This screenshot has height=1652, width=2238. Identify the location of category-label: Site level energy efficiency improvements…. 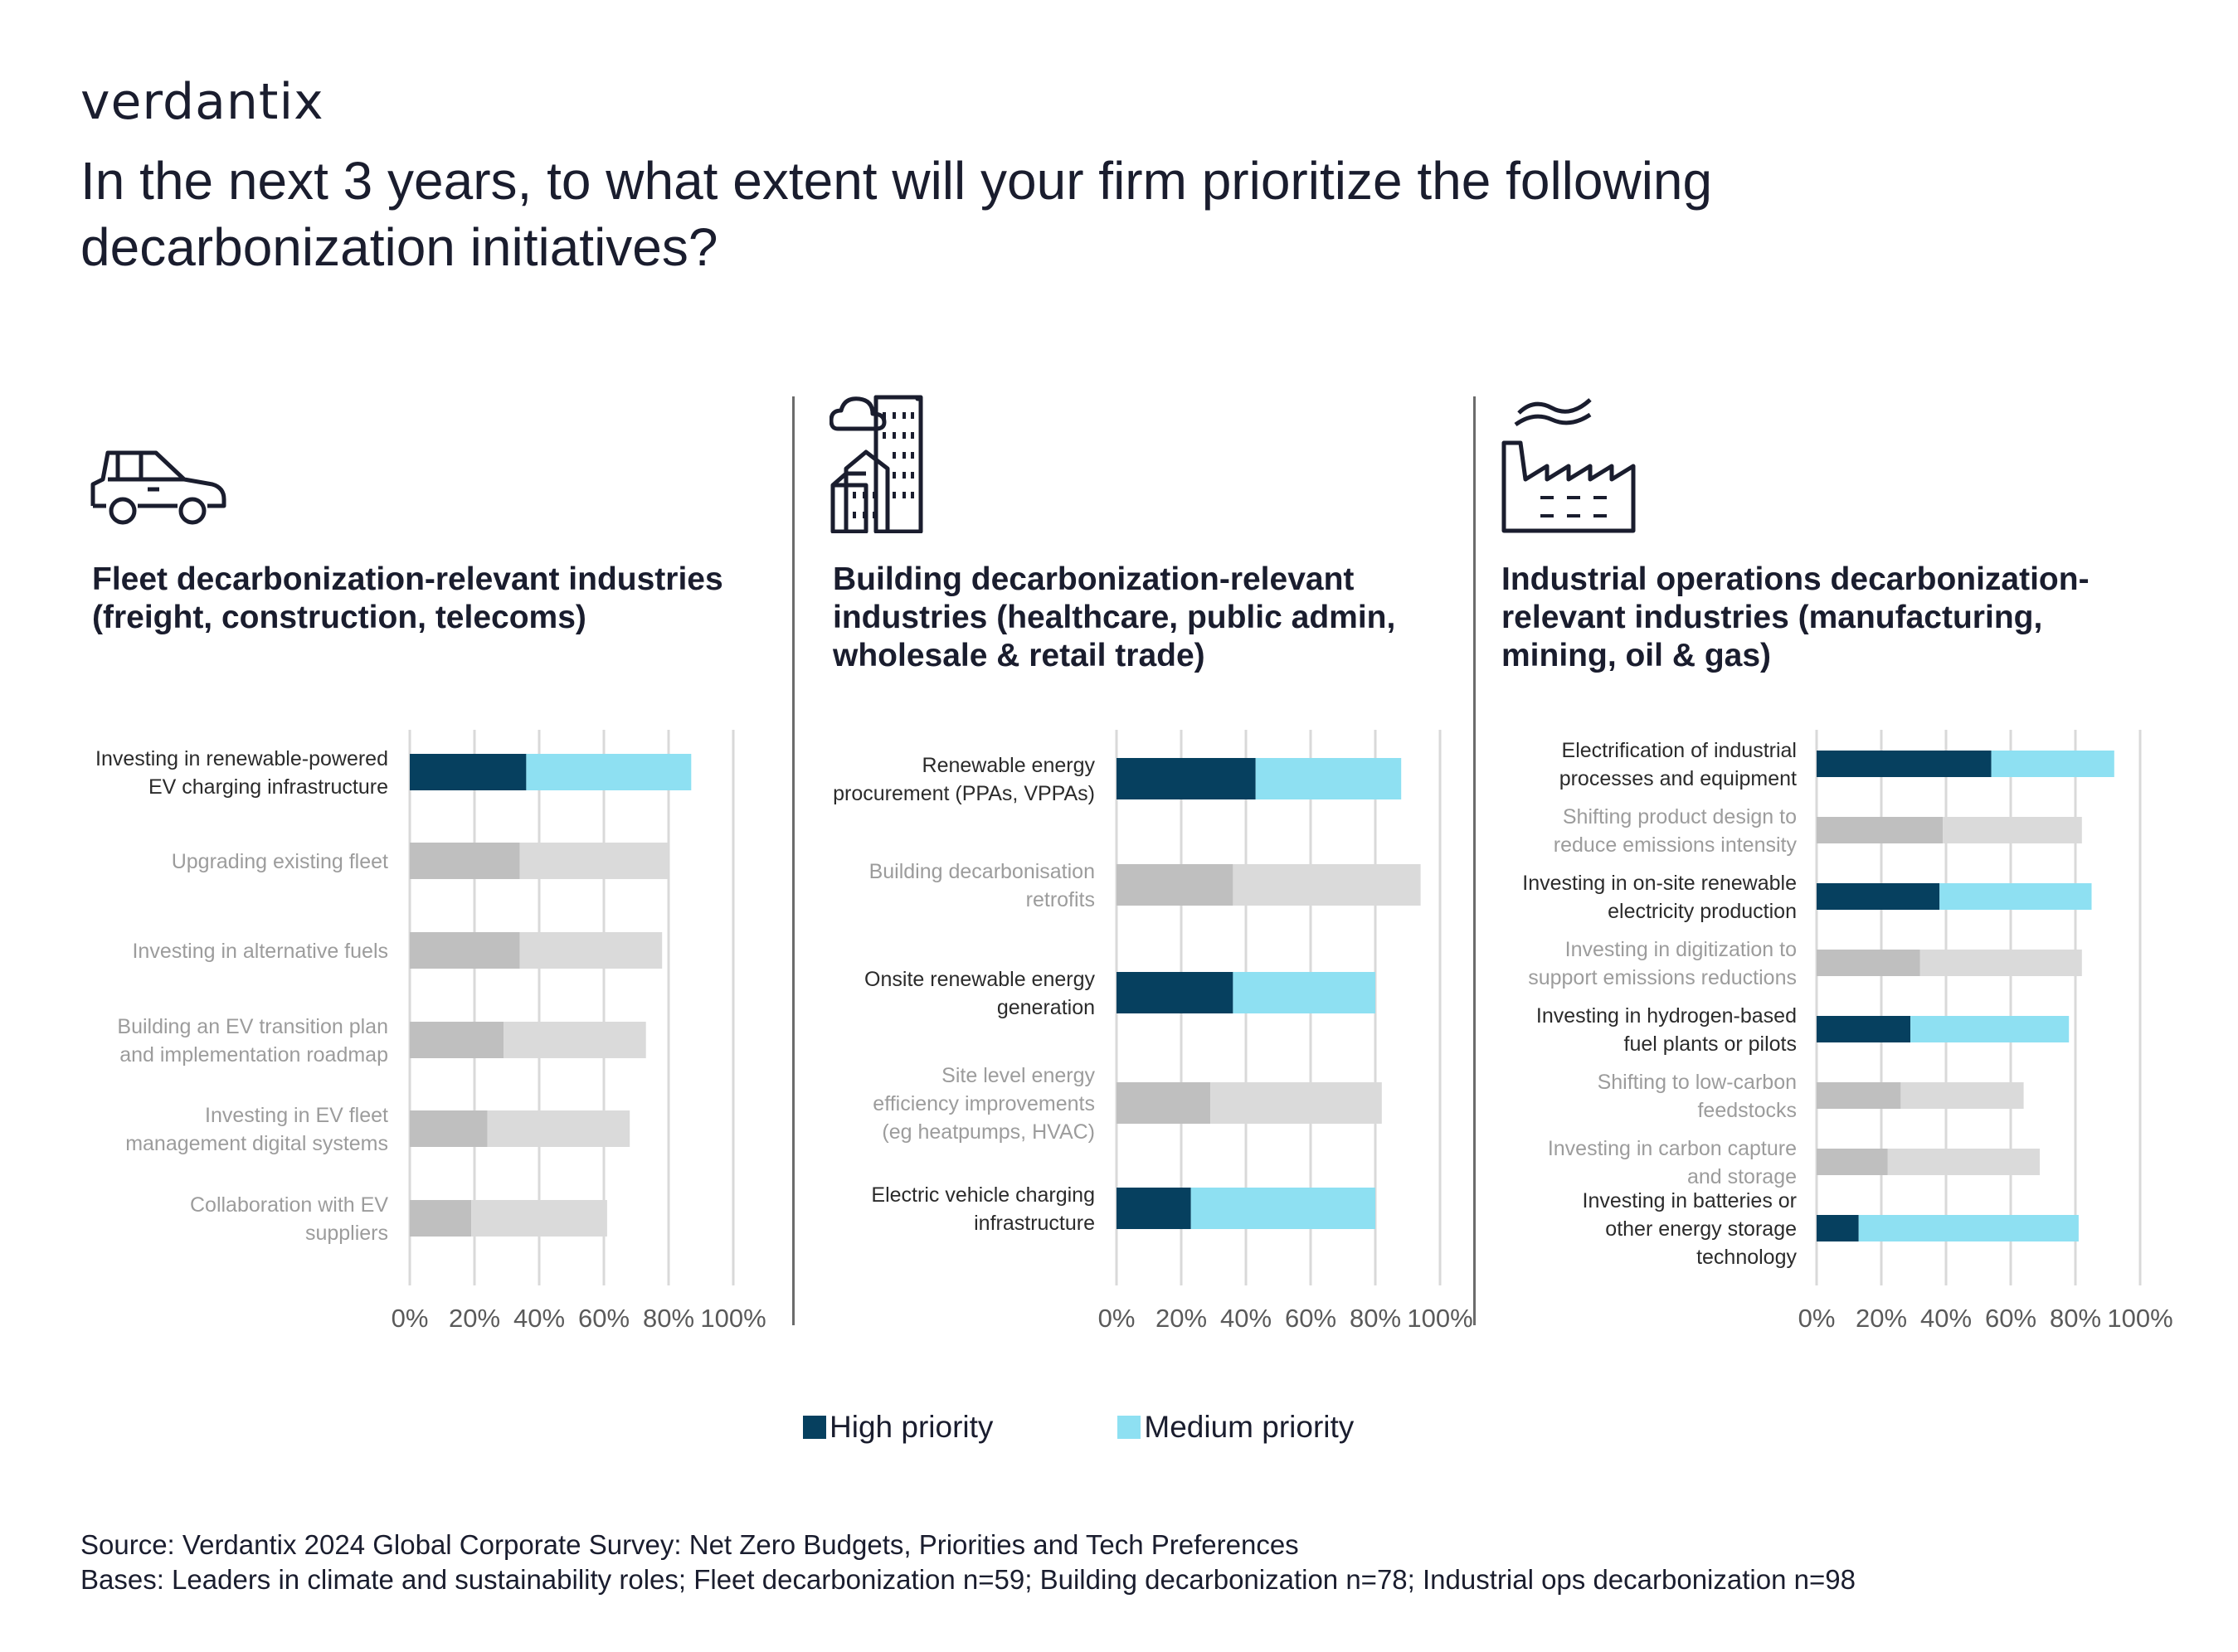
(984, 1104).